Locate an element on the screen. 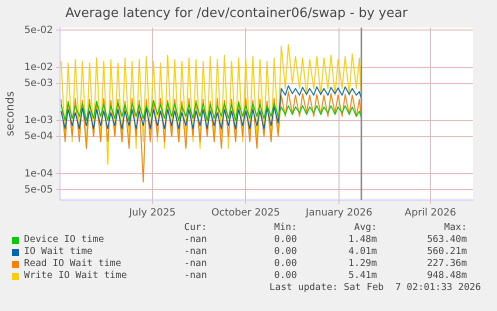 Image resolution: width=497 pixels, height=311 pixels. x-tick-label: April 2026 is located at coordinates (430, 213).